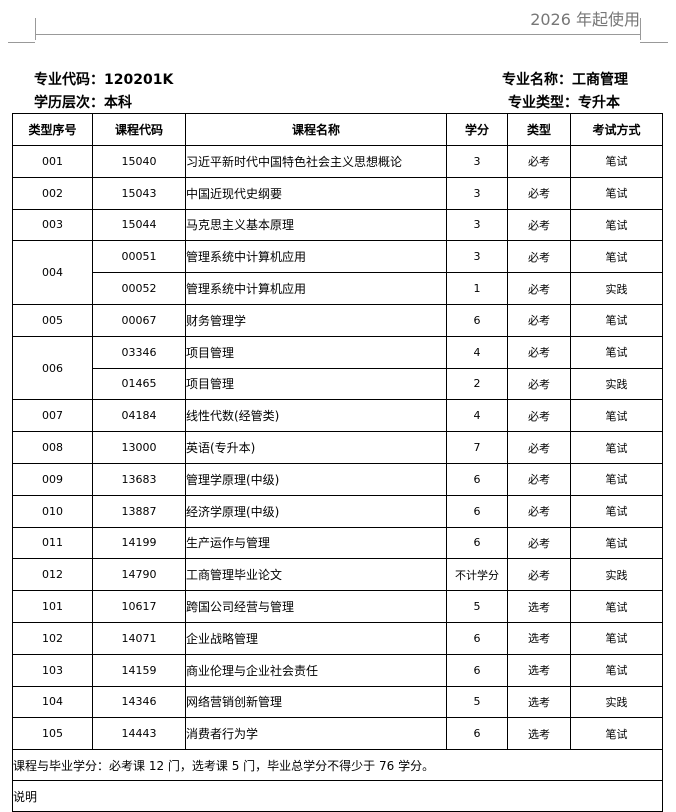  What do you see at coordinates (477, 447) in the screenshot?
I see `credit: 7` at bounding box center [477, 447].